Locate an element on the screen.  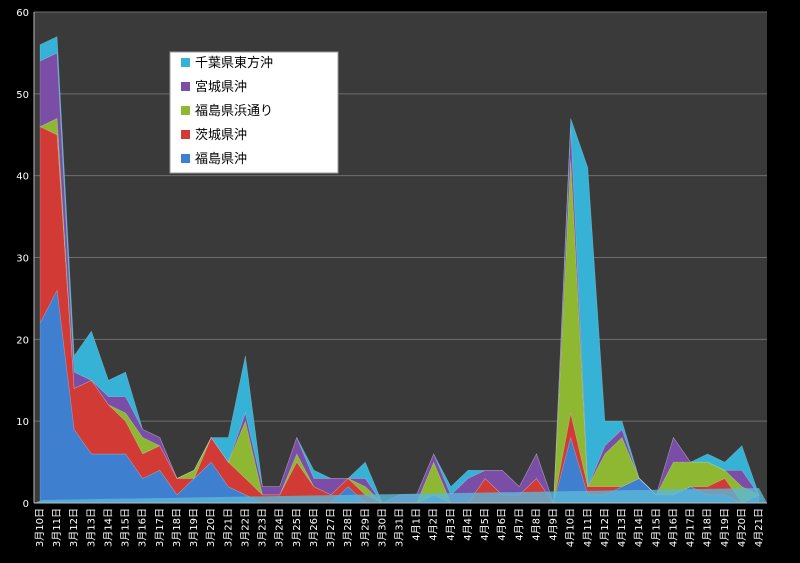
x-tick-label: 3月11日 is located at coordinates (57, 527).